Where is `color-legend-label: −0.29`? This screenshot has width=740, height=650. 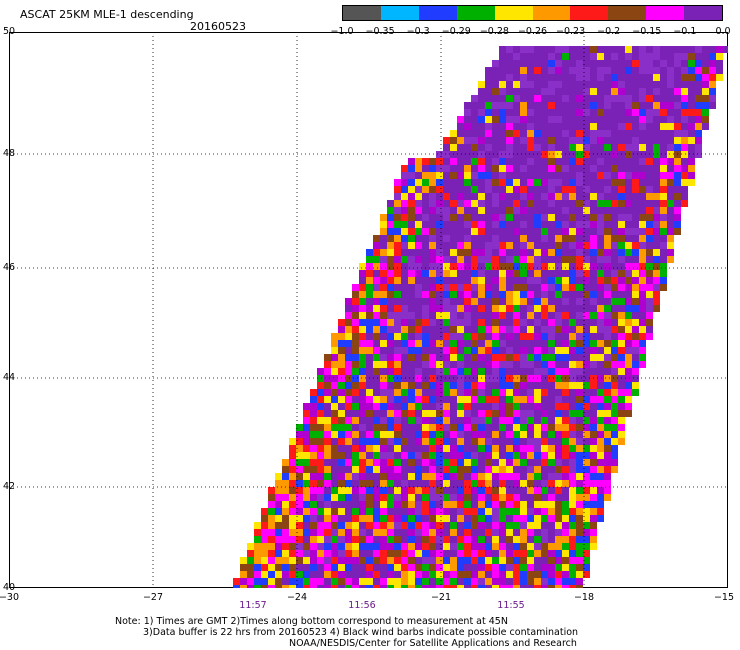
color-legend-label: −0.29 is located at coordinates (456, 31).